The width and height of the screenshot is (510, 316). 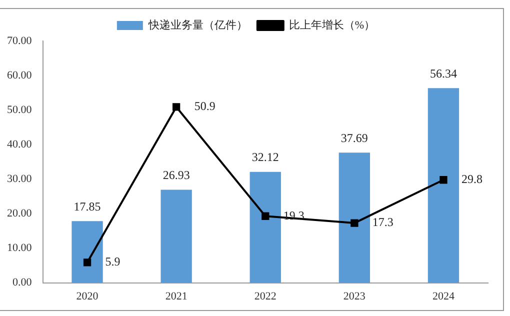 What do you see at coordinates (112, 261) in the screenshot?
I see `data-label: 5.9` at bounding box center [112, 261].